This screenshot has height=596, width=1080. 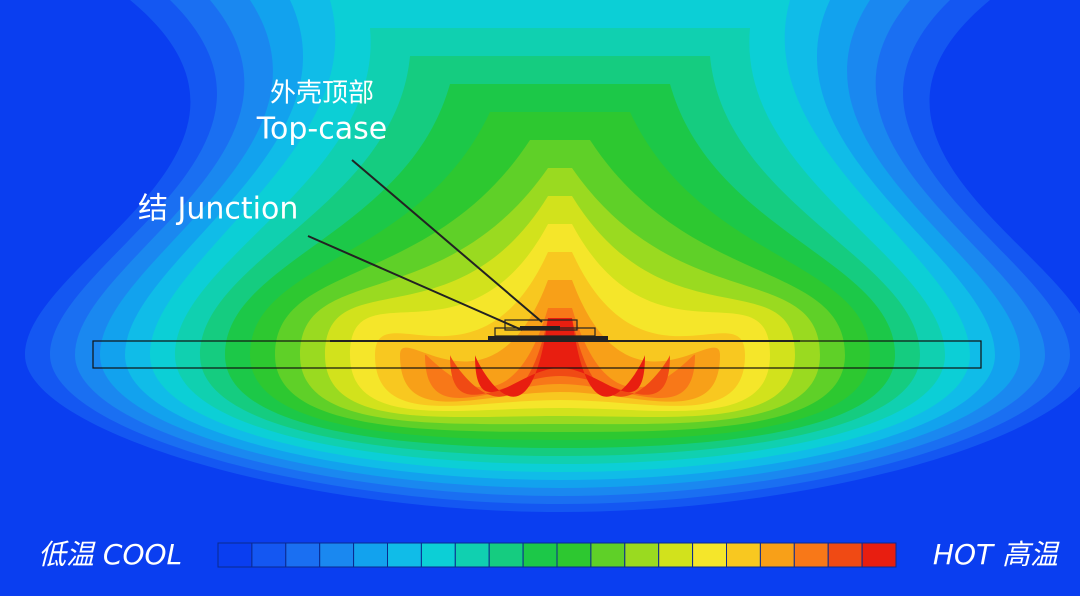 I want to click on hot-label: HOT 高温, so click(x=996, y=554).